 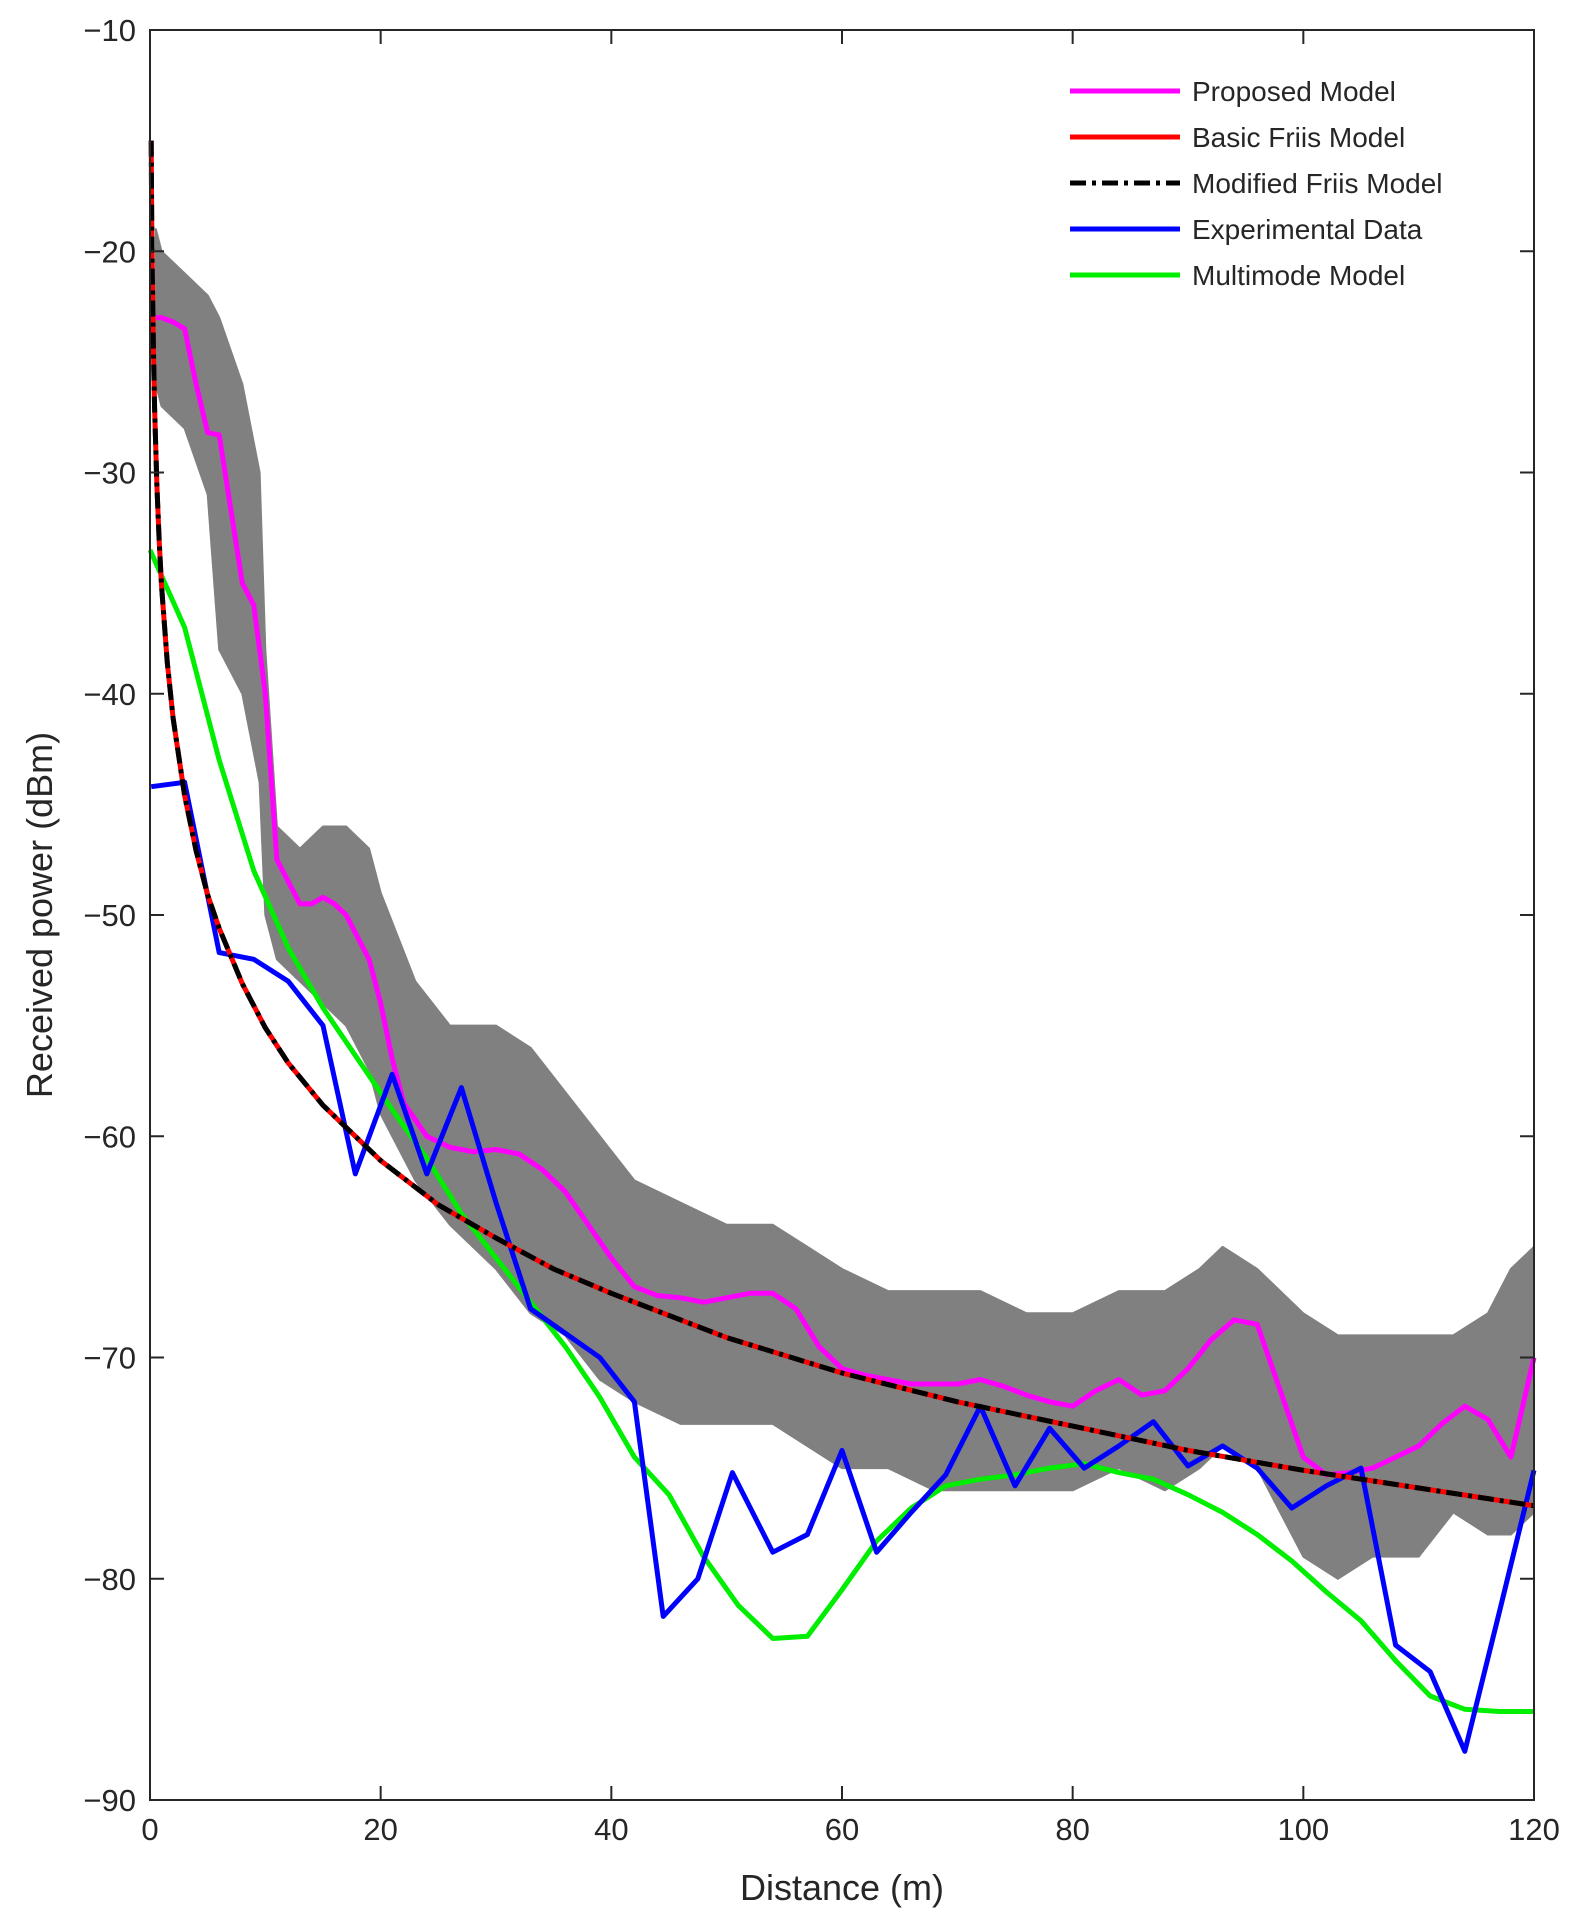 I want to click on legend-label: Multimode Model, so click(x=1298, y=275).